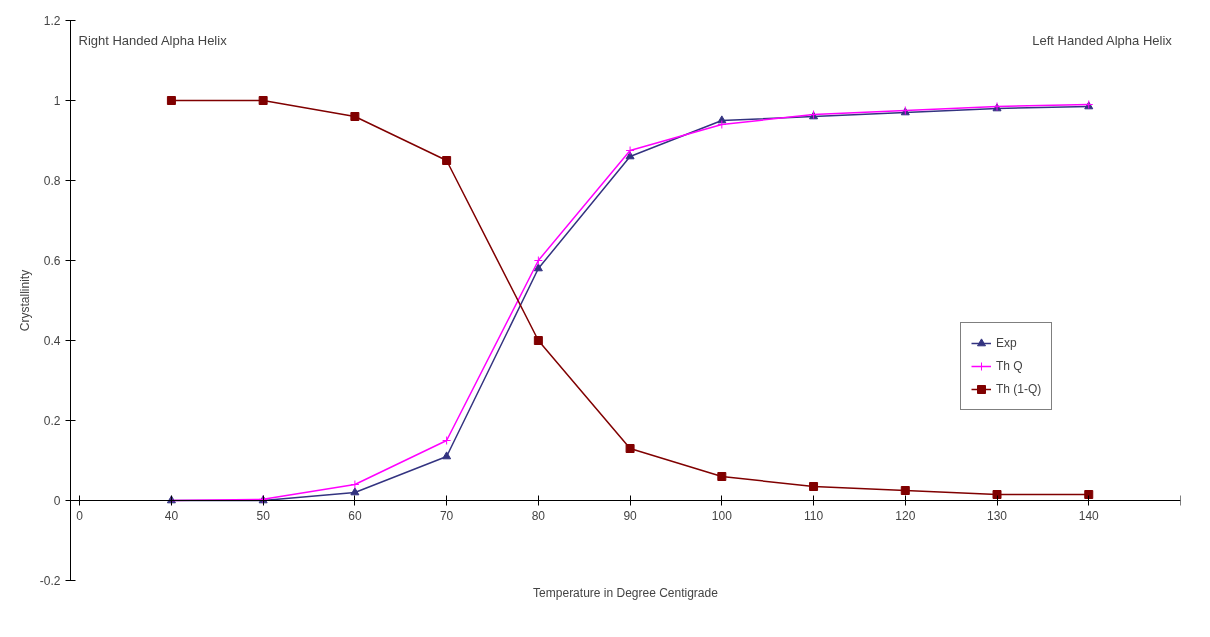 Image resolution: width=1210 pixels, height=637 pixels. I want to click on legend-label: Exp, so click(1006, 343).